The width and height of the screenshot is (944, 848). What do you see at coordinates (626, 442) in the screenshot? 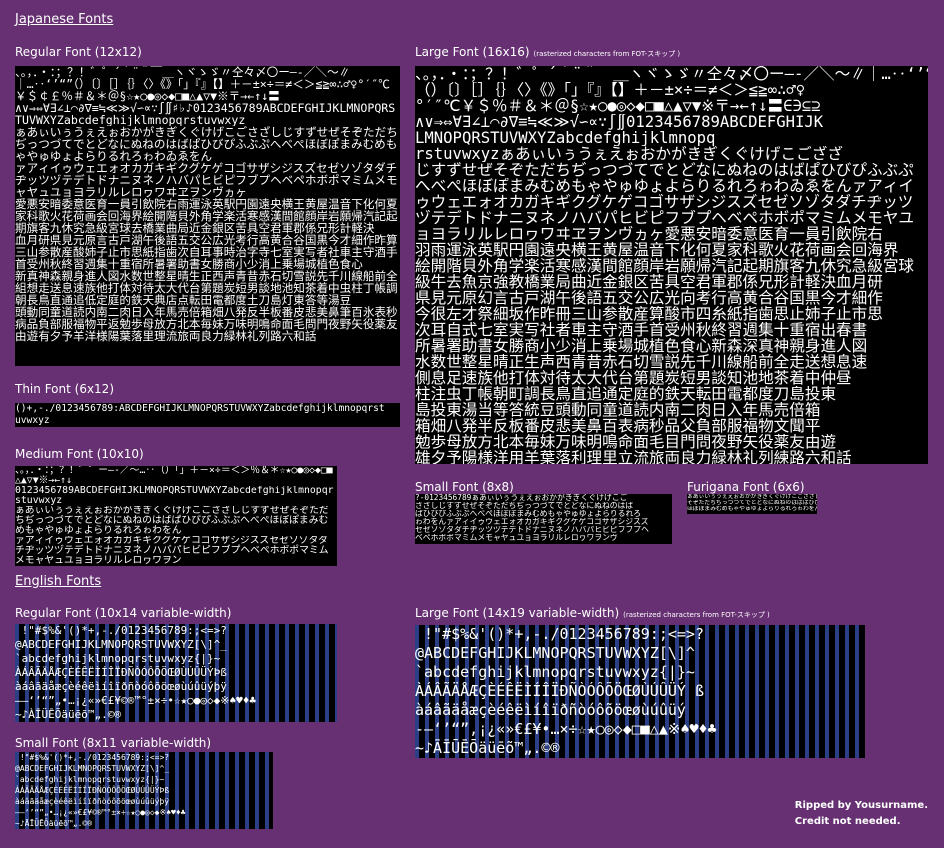
I see `glyph-row: 勉歩母放方北本毎妹万味明鳴命面毛目門問夜野矢役薬友由遊` at bounding box center [626, 442].